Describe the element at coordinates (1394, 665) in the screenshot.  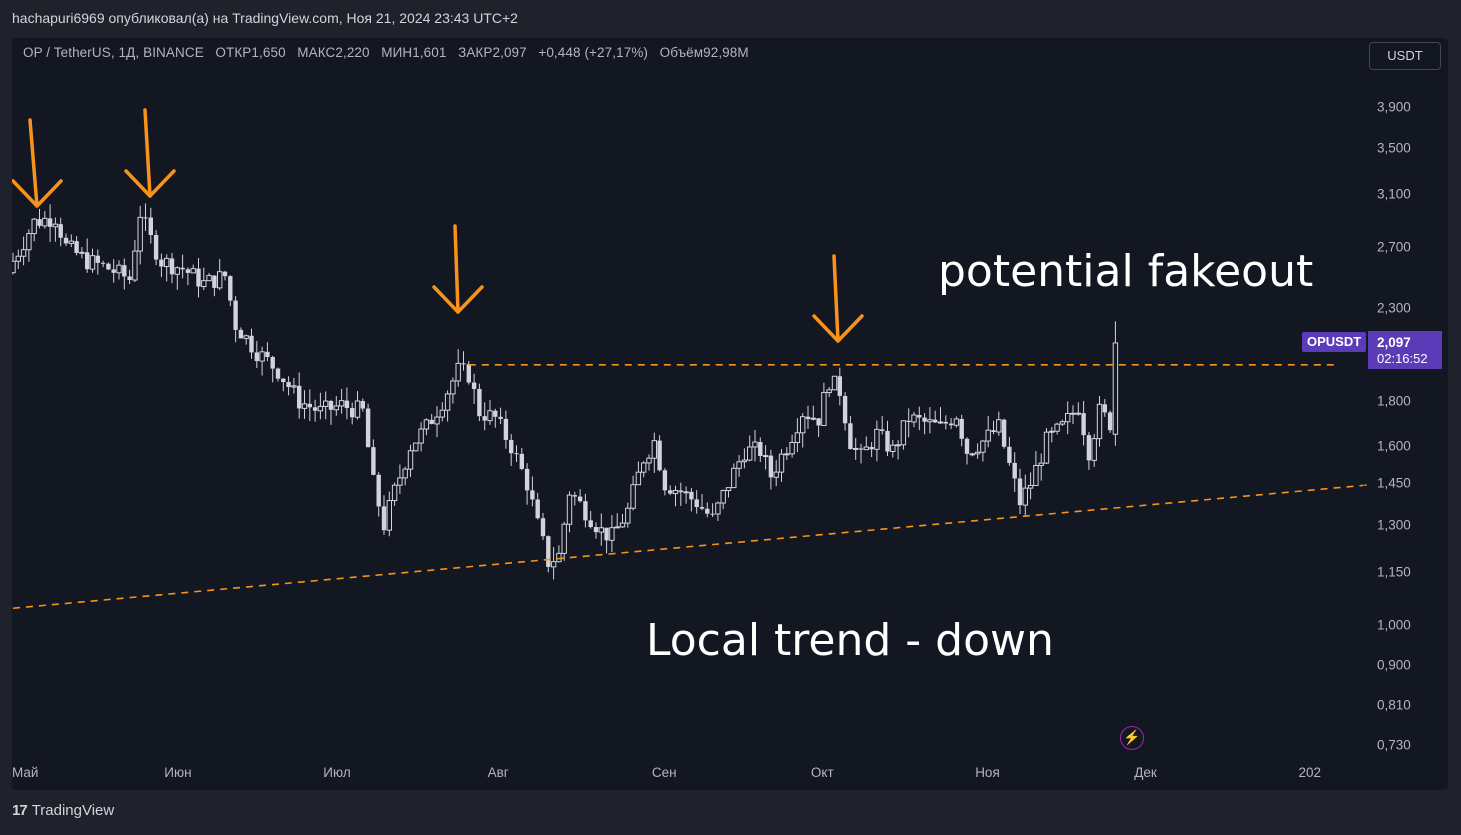
I see `y-tick-label: 0,900` at that location.